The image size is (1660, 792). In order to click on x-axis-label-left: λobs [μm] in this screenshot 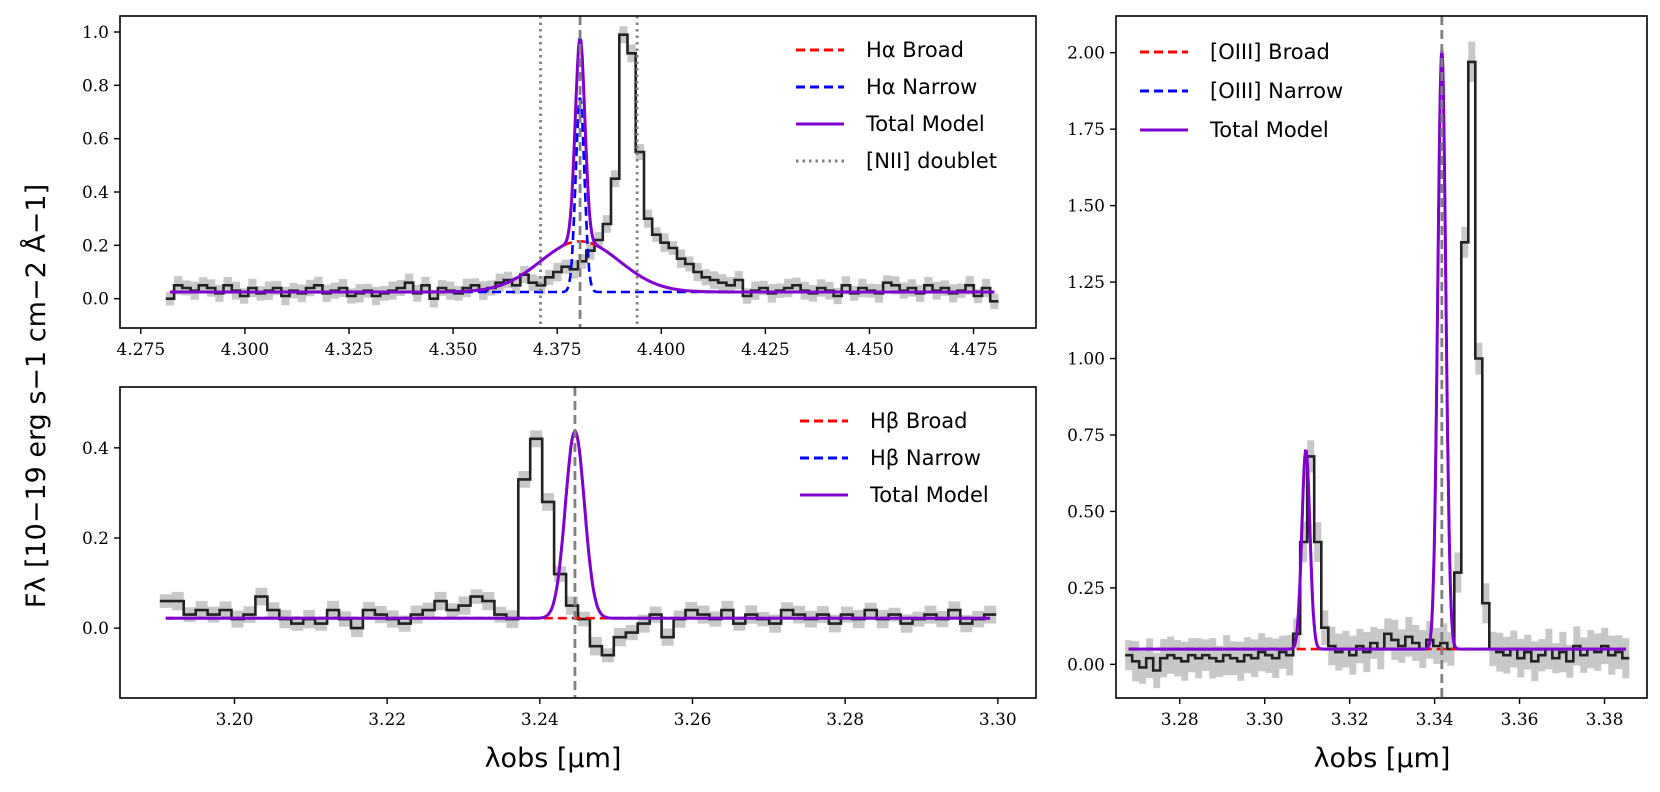, I will do `click(553, 758)`.